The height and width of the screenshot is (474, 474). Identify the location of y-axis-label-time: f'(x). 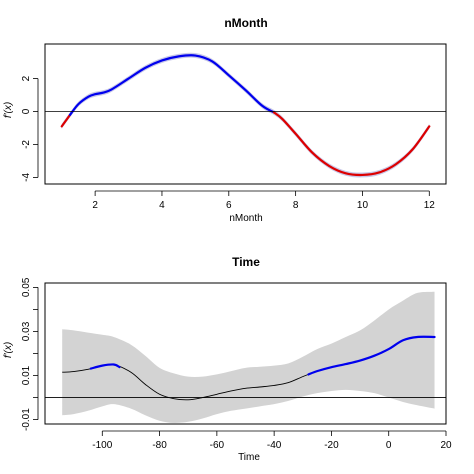
(8, 350).